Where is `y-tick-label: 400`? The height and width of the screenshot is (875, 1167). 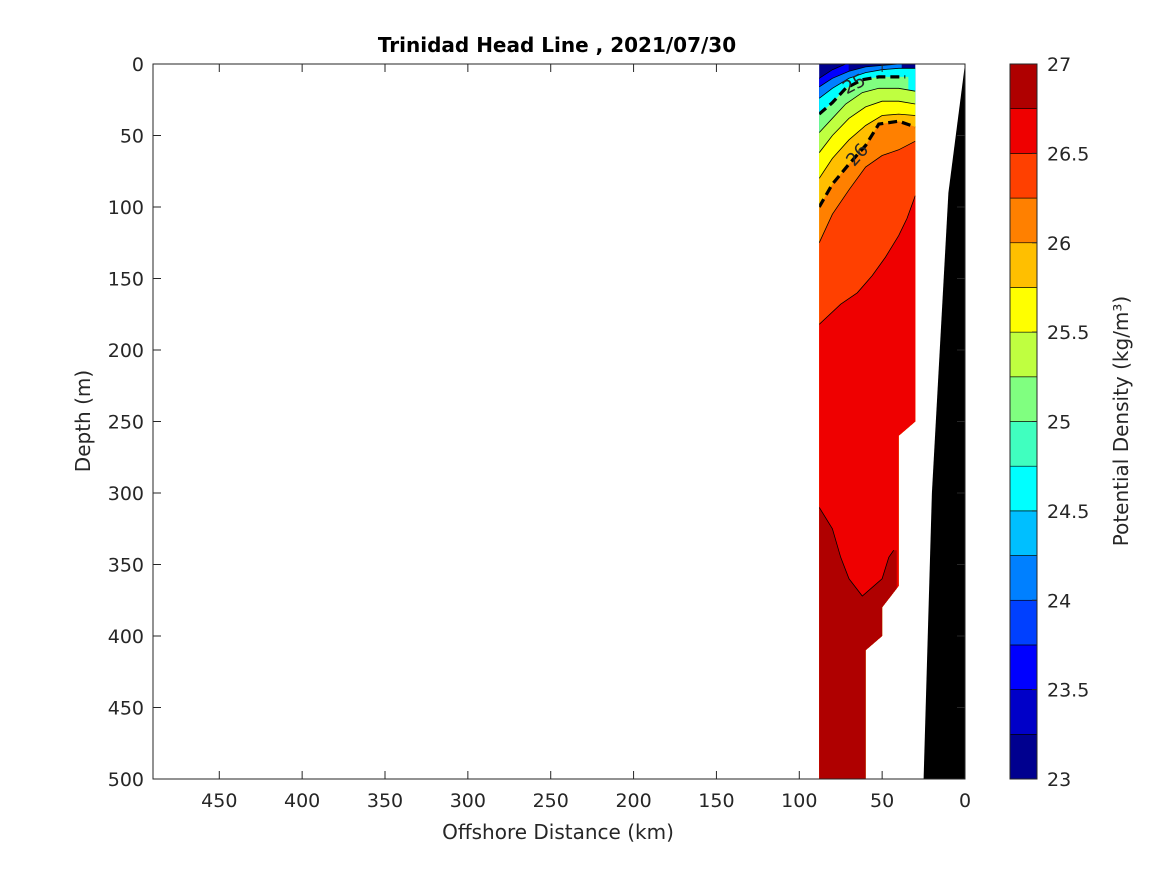
y-tick-label: 400 is located at coordinates (126, 637).